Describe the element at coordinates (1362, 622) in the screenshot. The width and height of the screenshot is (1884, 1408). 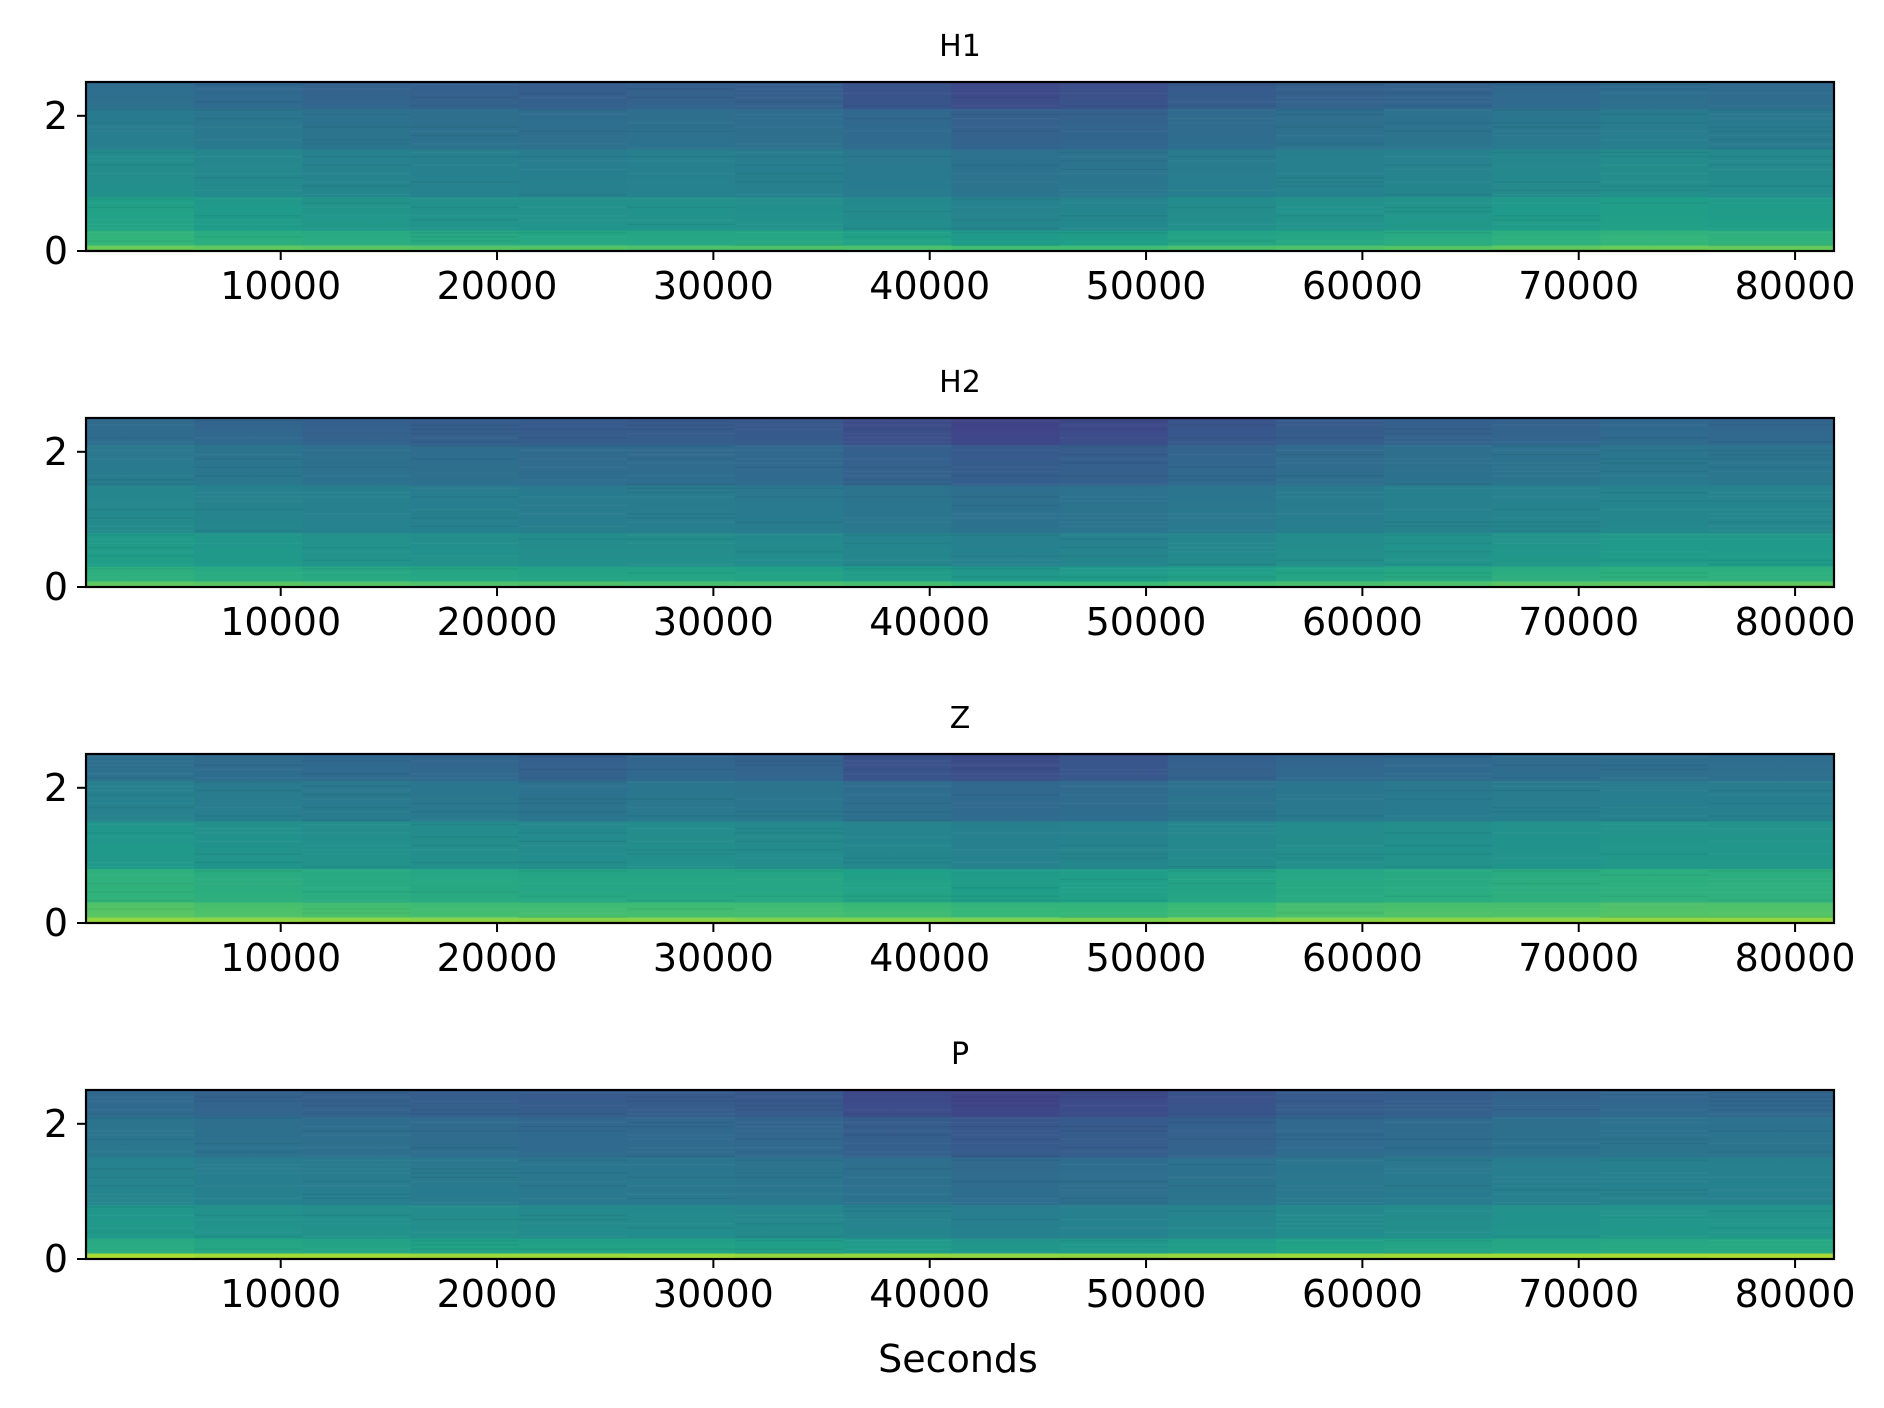
I see `x-tick-label: 60000` at that location.